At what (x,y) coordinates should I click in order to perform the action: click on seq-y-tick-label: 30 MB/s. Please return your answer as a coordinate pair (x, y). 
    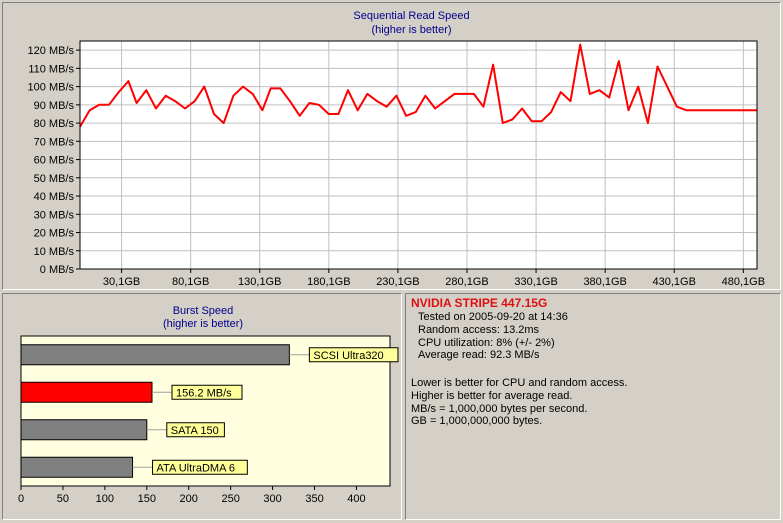
    Looking at the image, I should click on (54, 215).